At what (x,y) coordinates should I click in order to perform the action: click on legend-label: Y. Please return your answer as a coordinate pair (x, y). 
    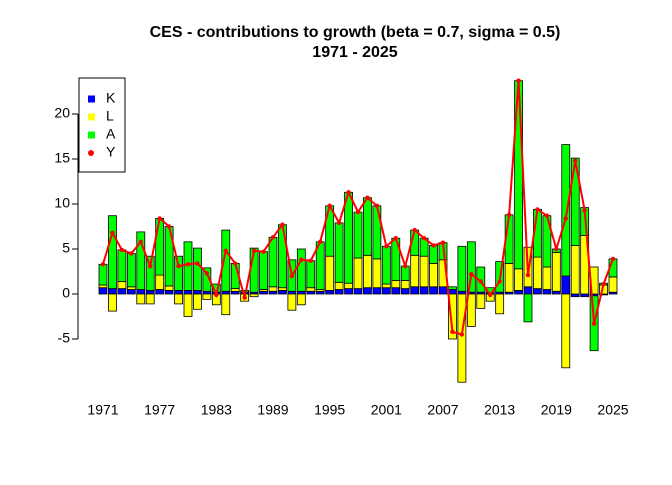
    Looking at the image, I should click on (111, 152).